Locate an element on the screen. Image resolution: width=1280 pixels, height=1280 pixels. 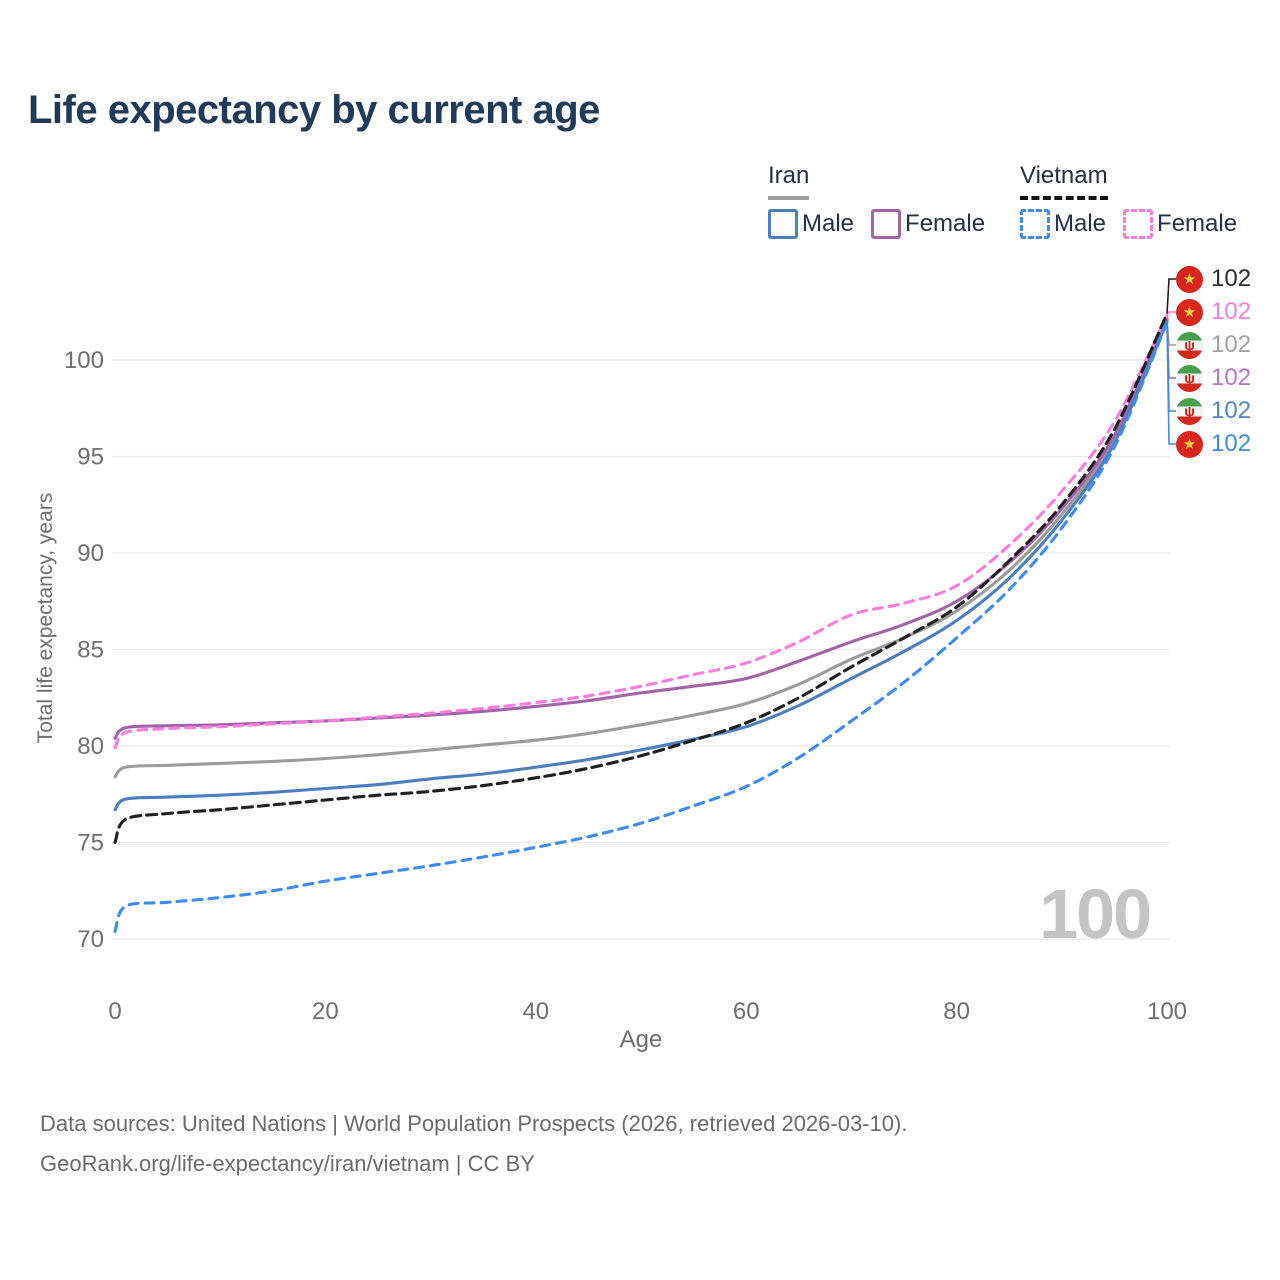
legend-item-vietnam-male: Male is located at coordinates (1063, 224).